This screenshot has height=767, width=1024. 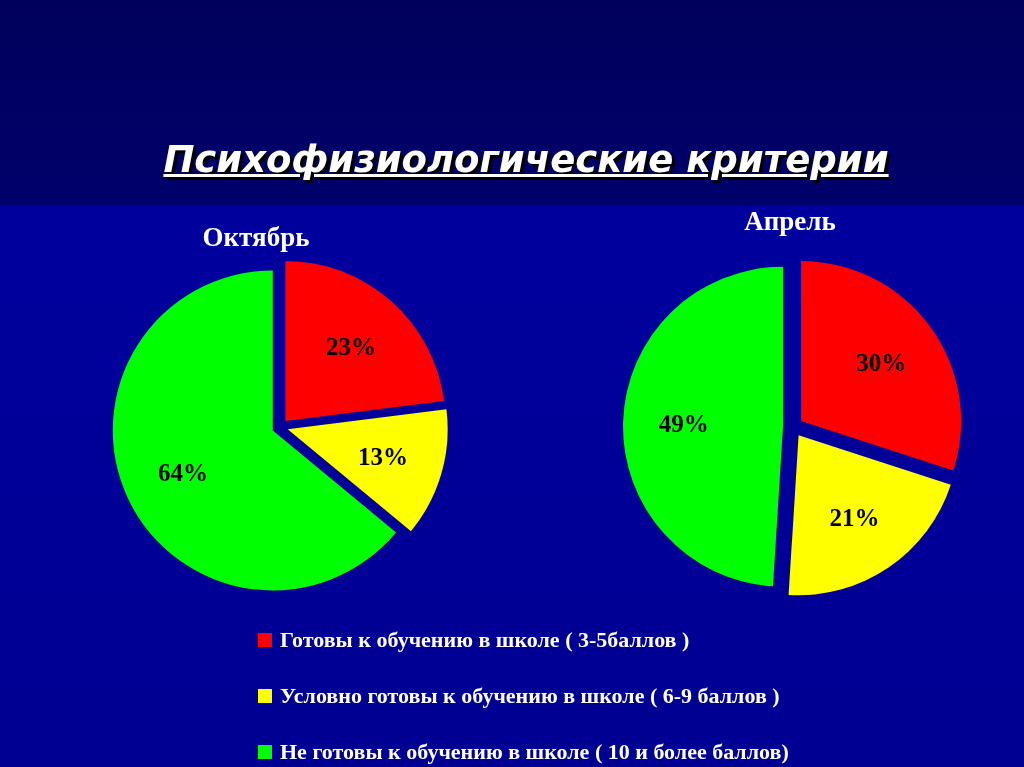 I want to click on chart-title: Психофизиологические критерии, so click(x=526, y=159).